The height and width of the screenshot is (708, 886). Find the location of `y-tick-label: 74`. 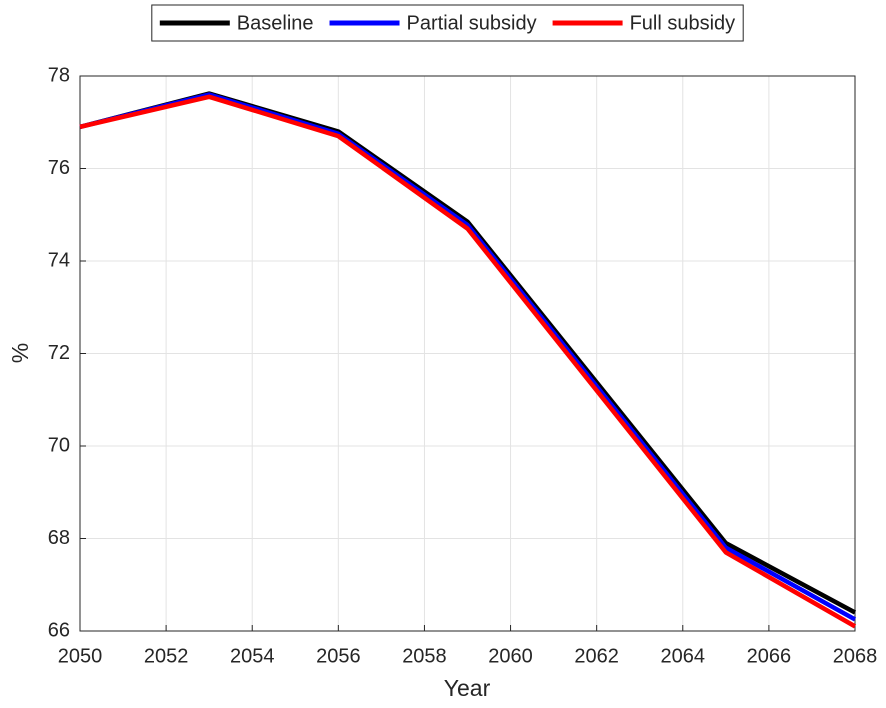

y-tick-label: 74 is located at coordinates (59, 260).